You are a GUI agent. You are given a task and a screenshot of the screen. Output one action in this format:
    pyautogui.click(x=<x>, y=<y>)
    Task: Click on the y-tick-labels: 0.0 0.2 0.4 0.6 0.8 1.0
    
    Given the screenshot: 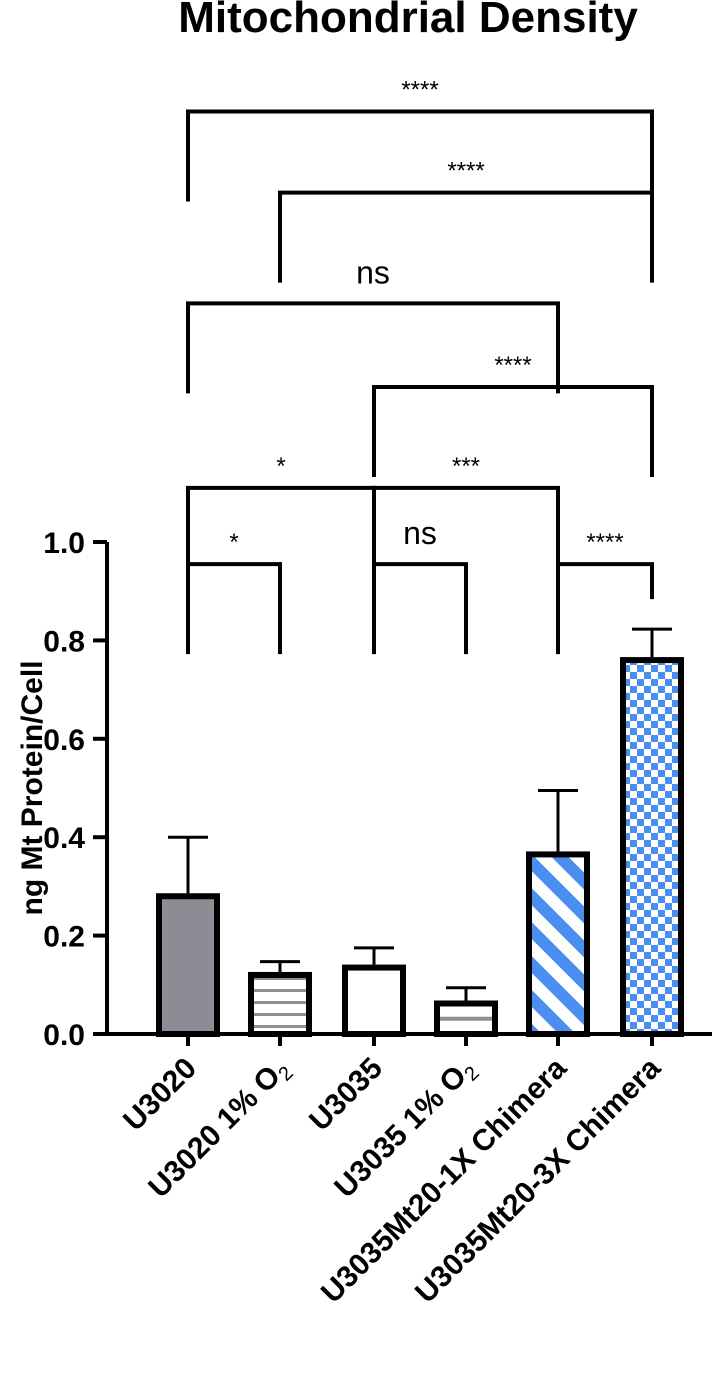 What is the action you would take?
    pyautogui.click(x=64, y=789)
    